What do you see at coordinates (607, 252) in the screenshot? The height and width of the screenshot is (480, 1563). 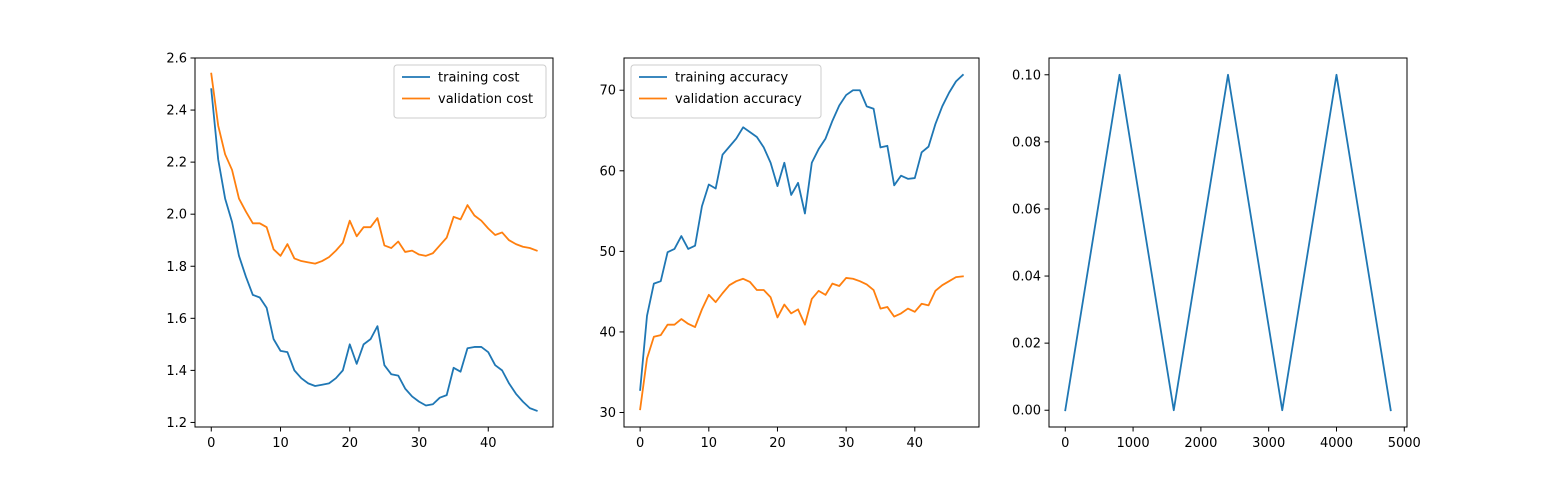 I see `y-tick-label: 50` at bounding box center [607, 252].